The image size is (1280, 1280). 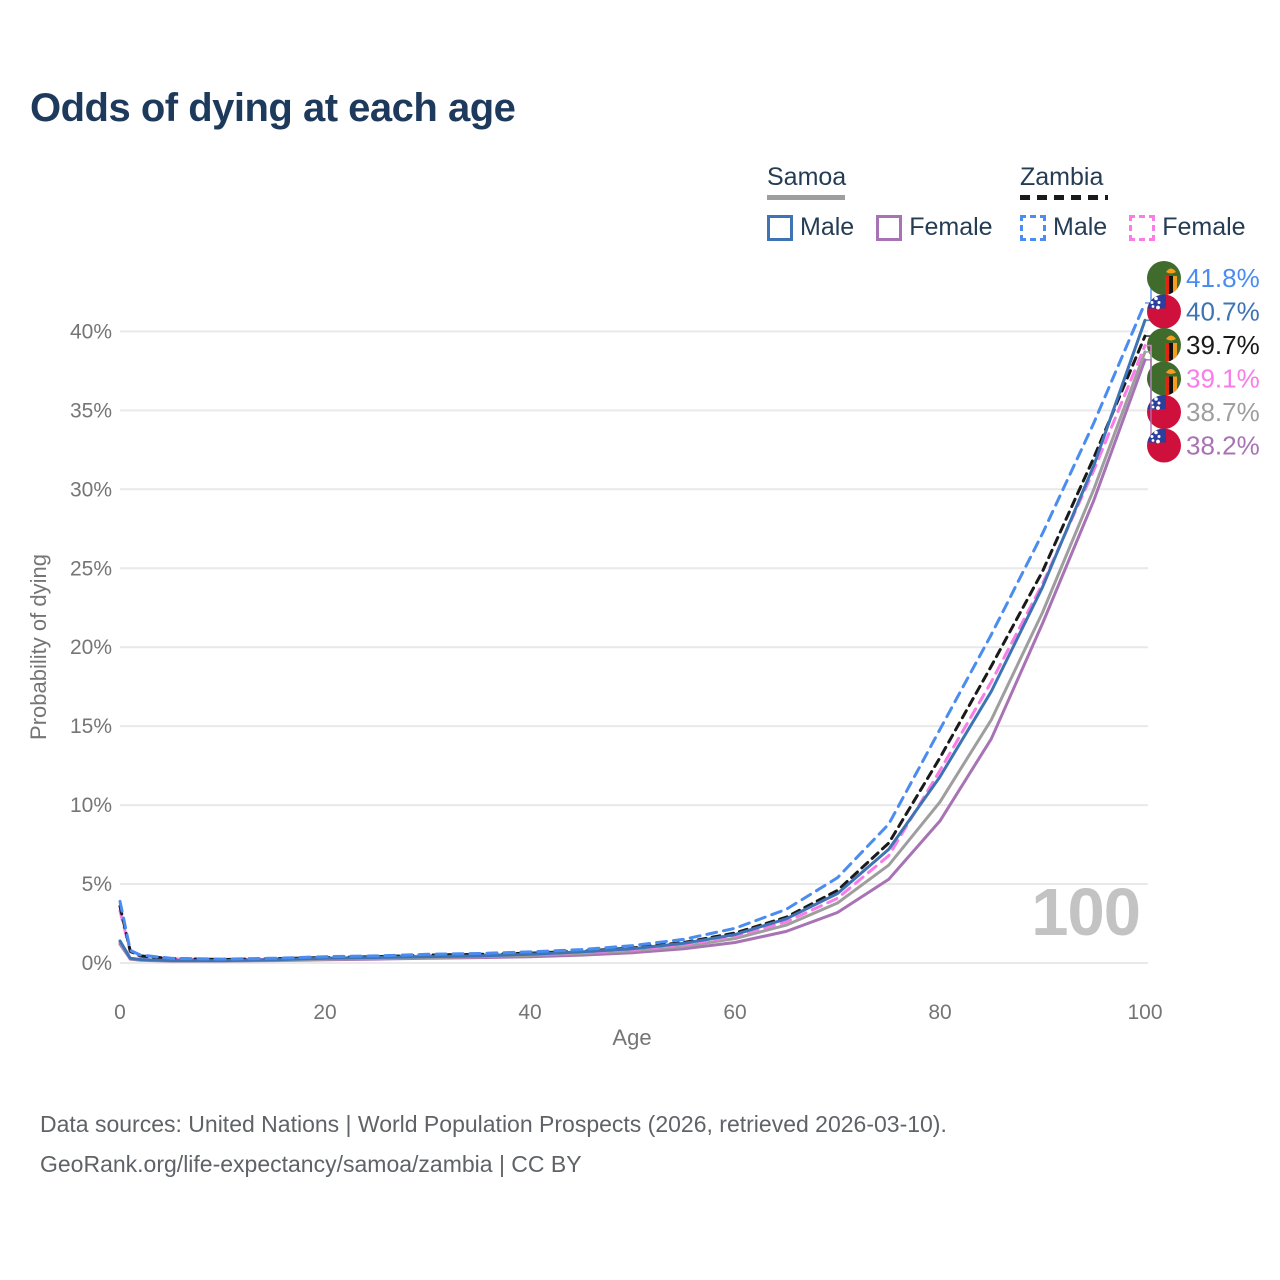 I want to click on legend-zambia-female-item: Female, so click(x=1187, y=227).